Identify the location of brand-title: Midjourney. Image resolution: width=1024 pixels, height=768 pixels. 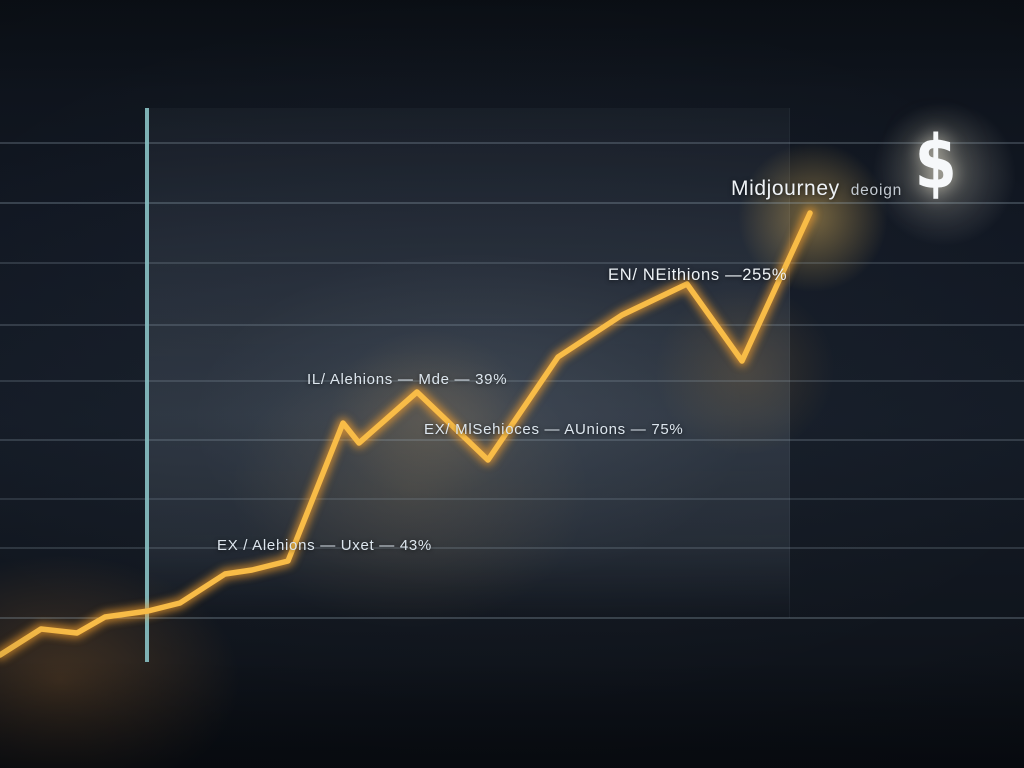
(785, 188).